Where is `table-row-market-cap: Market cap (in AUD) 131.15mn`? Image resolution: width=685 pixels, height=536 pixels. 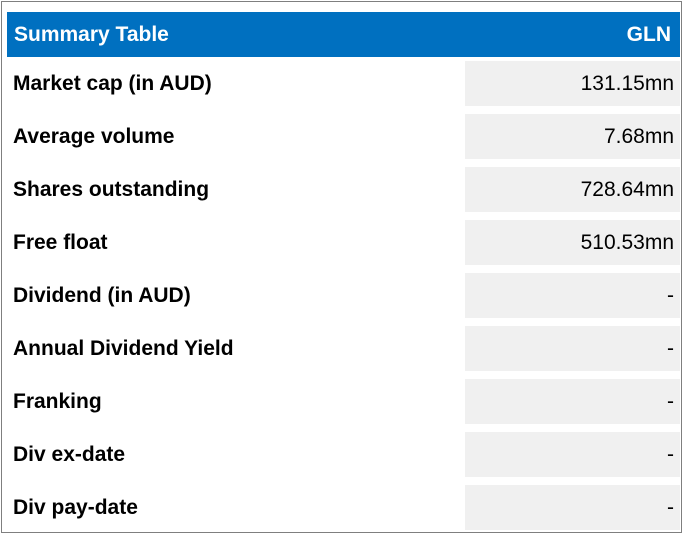
table-row-market-cap: Market cap (in AUD) 131.15mn is located at coordinates (343, 83).